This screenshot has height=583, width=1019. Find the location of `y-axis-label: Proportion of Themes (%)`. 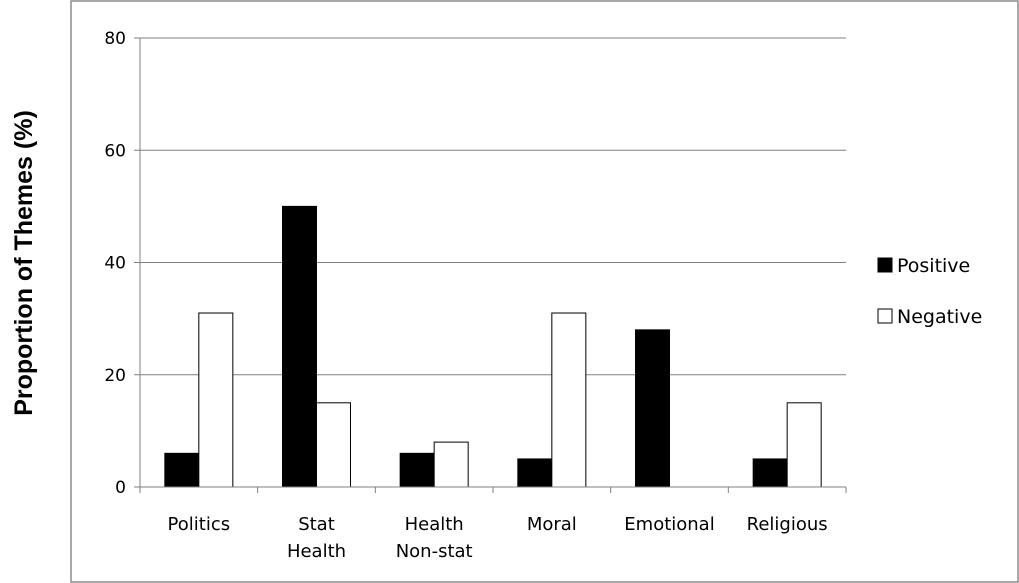

y-axis-label: Proportion of Themes (%) is located at coordinates (24, 263).